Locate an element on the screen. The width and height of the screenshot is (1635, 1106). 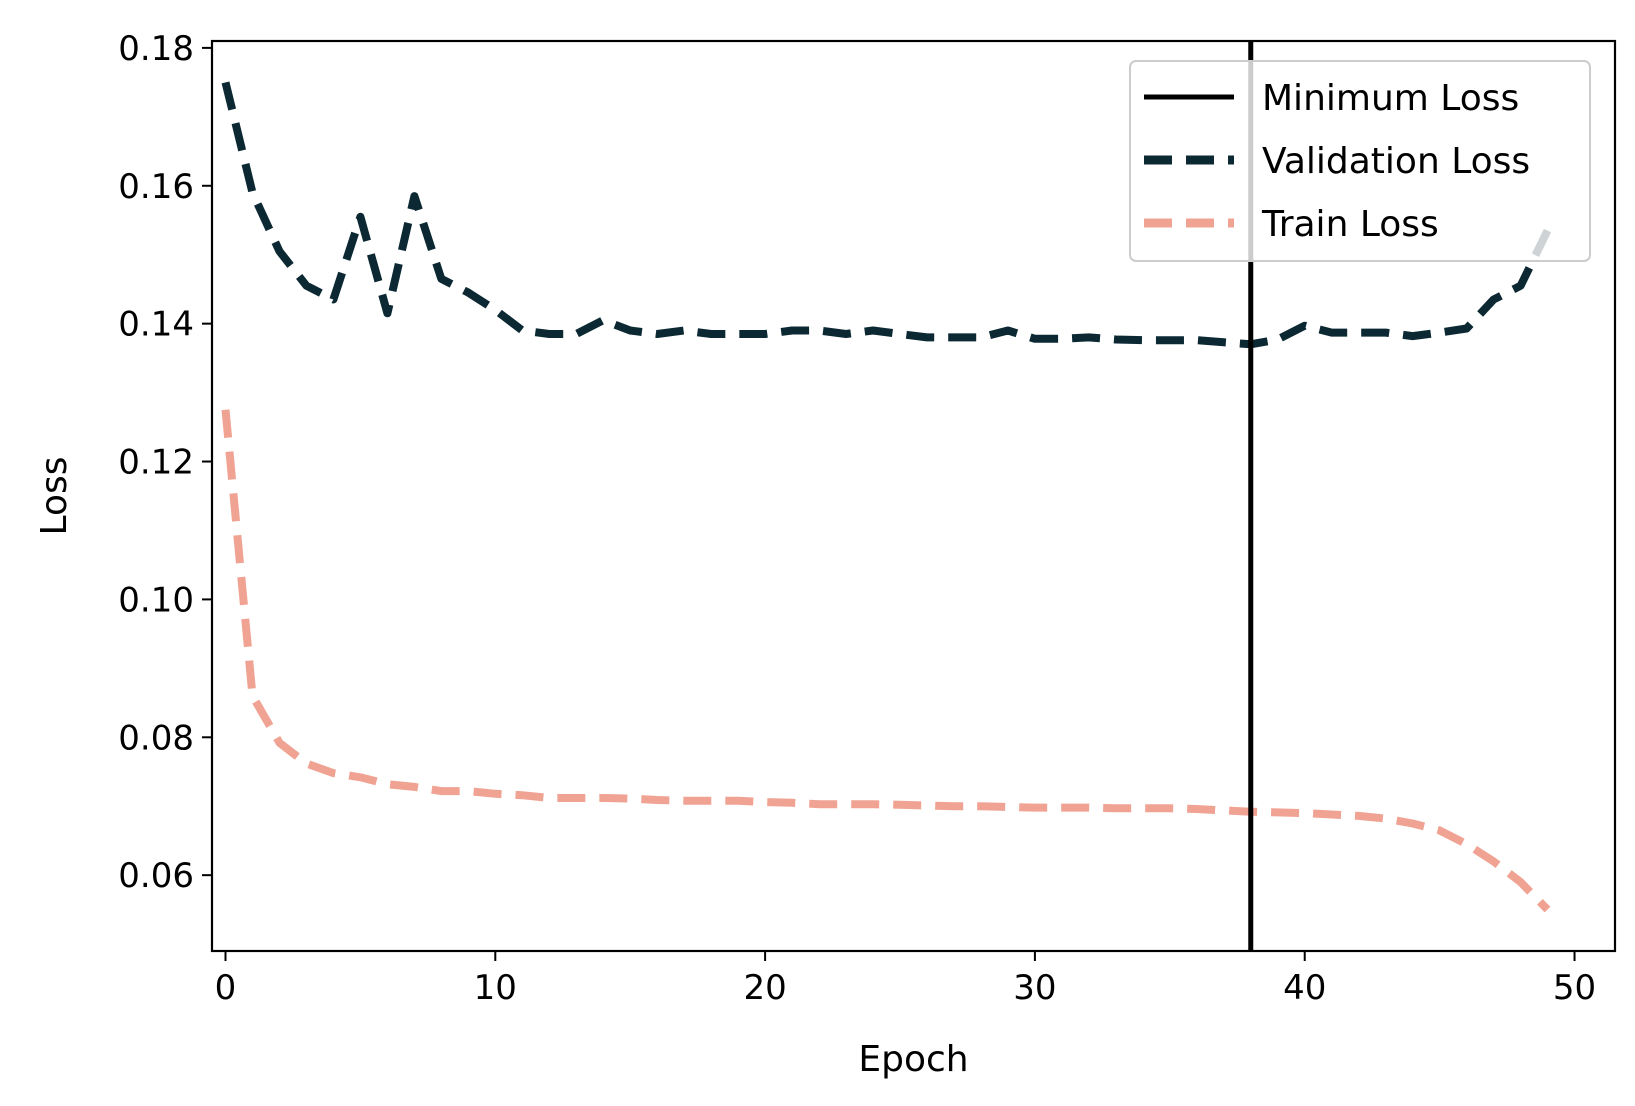
x-axis-label: Epoch is located at coordinates (913, 1059).